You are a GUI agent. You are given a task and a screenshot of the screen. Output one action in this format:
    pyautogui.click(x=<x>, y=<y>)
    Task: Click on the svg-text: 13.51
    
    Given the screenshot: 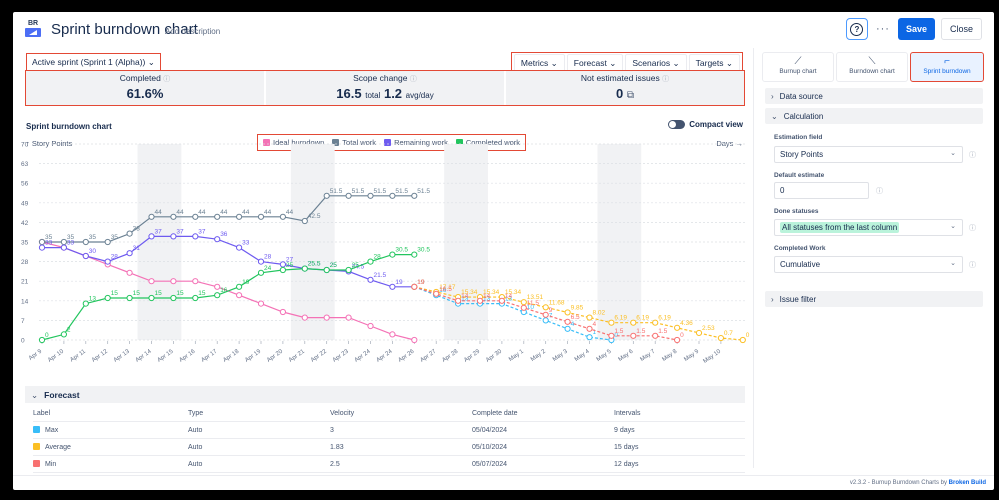 What is the action you would take?
    pyautogui.click(x=535, y=297)
    